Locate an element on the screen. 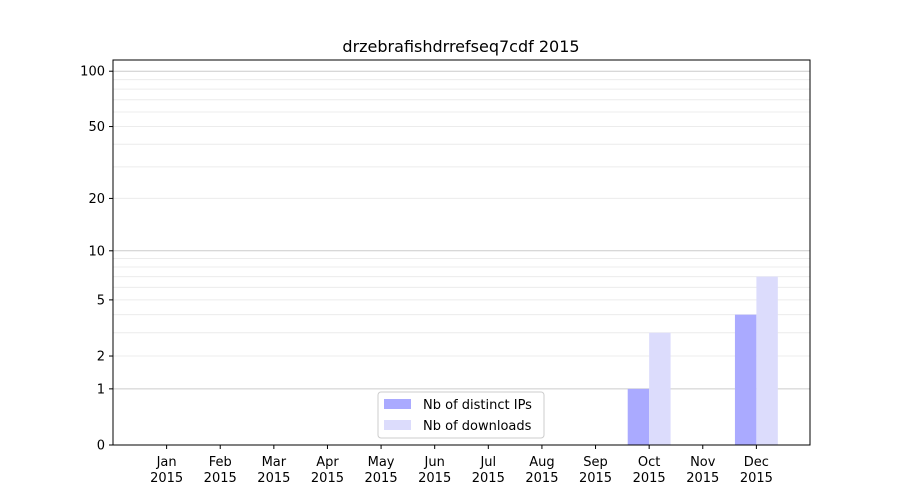 Image resolution: width=900 pixels, height=504 pixels. x-tick-label: Apr is located at coordinates (327, 462).